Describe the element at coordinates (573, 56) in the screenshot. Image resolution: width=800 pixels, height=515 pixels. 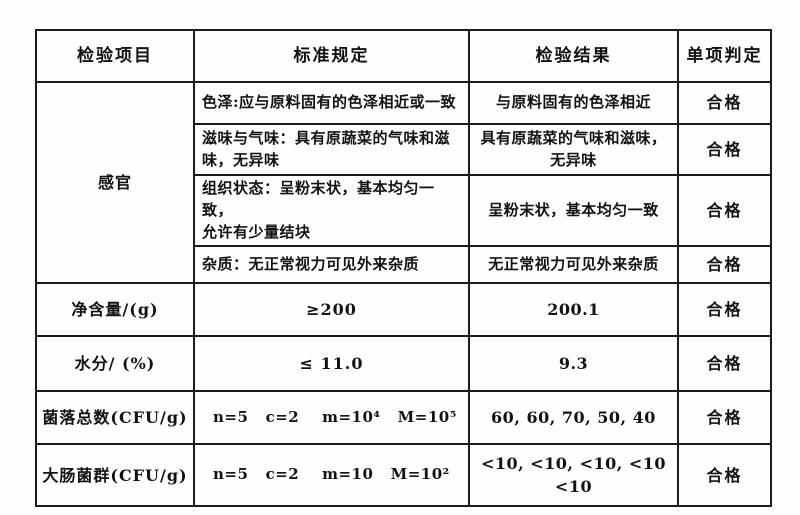
I see `column-header-test-result: 检验结果` at that location.